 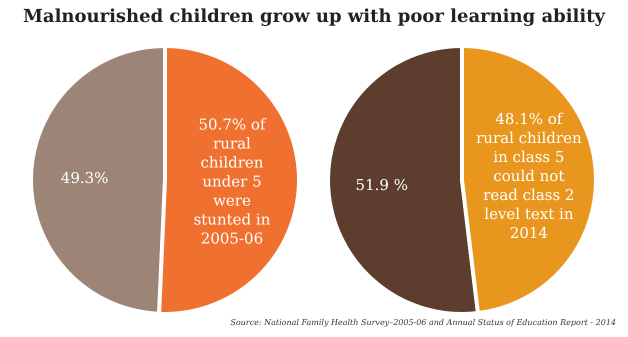 What do you see at coordinates (423, 322) in the screenshot?
I see `source-note: Source: National Family Health Survey–2005-06 and Annual Status of Education Report - 2014` at bounding box center [423, 322].